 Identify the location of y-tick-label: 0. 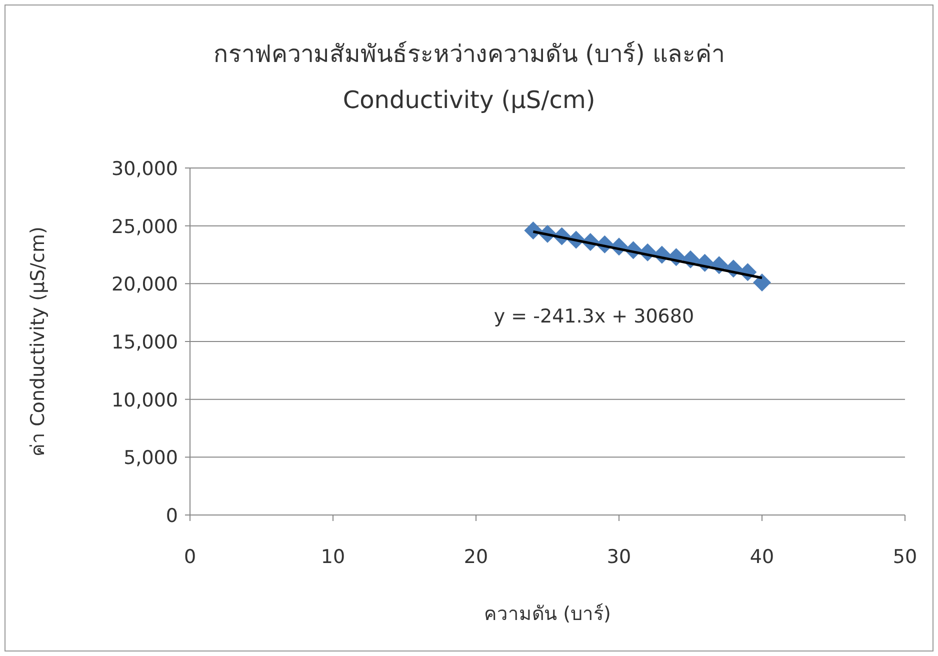
(172, 516).